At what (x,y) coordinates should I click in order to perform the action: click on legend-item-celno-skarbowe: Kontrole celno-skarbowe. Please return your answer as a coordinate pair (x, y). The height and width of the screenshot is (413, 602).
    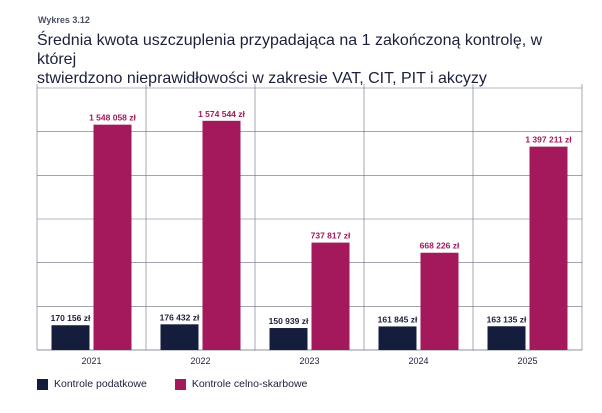
    Looking at the image, I should click on (241, 384).